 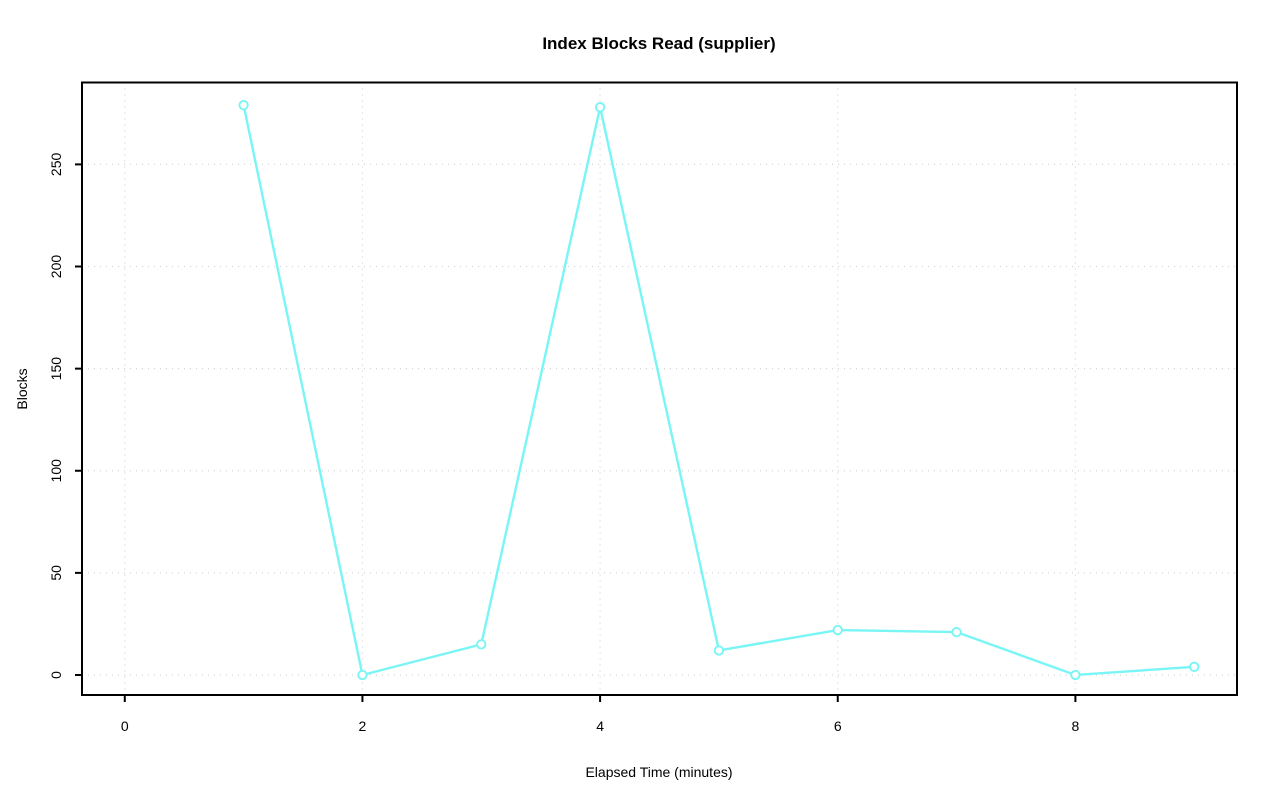 What do you see at coordinates (838, 726) in the screenshot?
I see `x-tick-label: 6` at bounding box center [838, 726].